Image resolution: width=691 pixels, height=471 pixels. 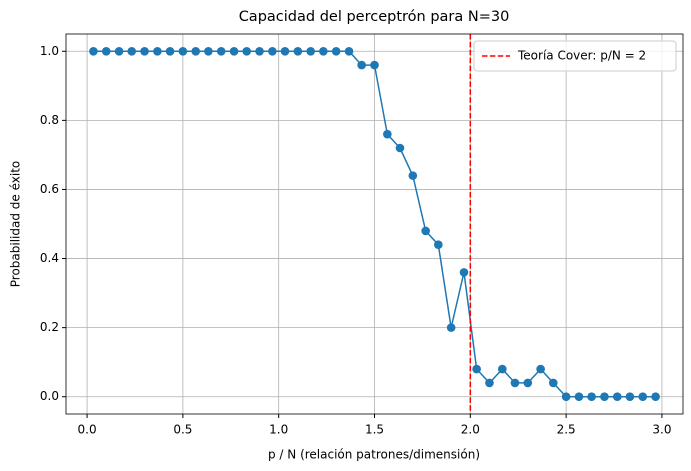 I want to click on x-tick-label: 0.5, so click(x=182, y=430).